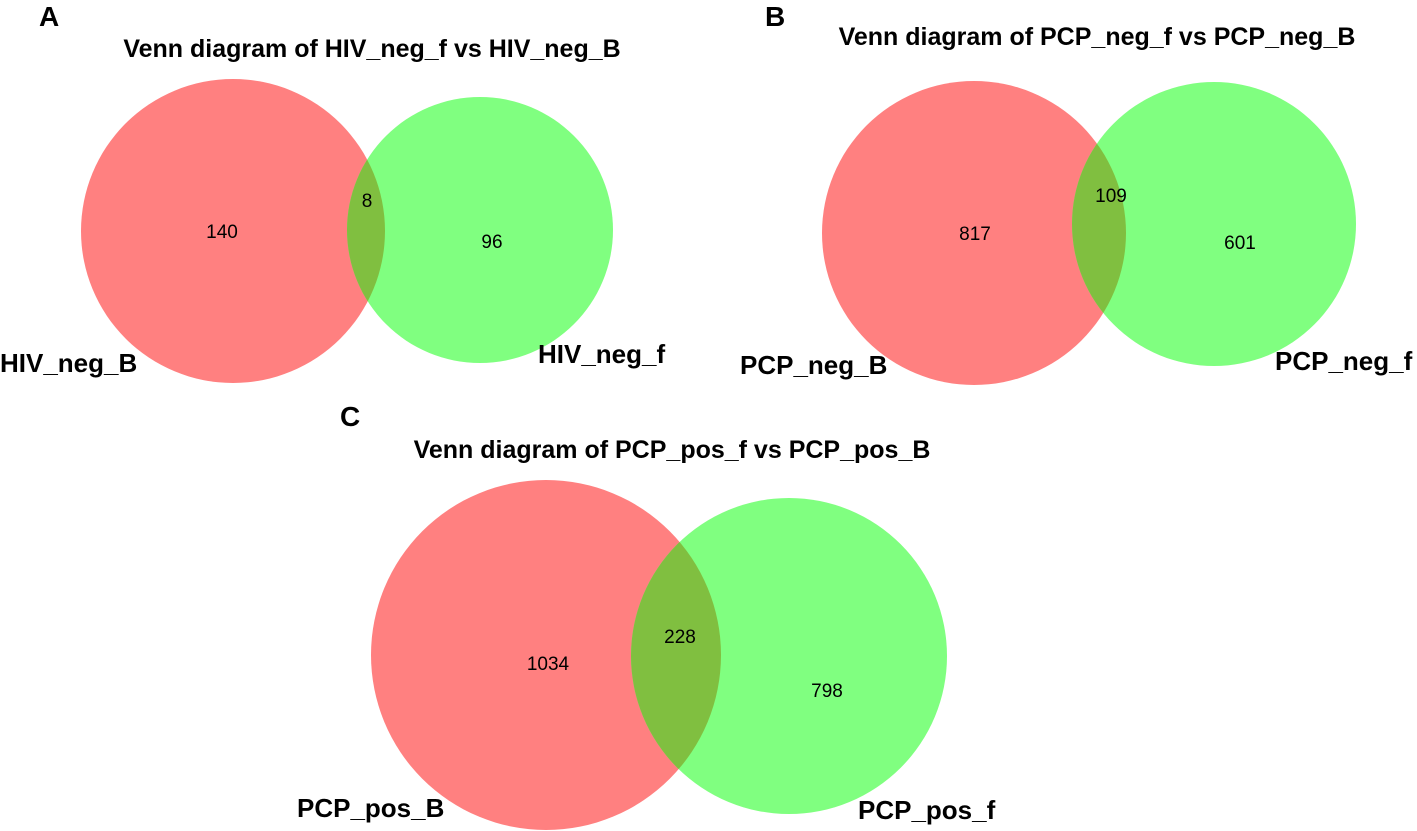 The width and height of the screenshot is (1417, 831). I want to click on right-set-label-c: PCP_pos_f, so click(927, 810).